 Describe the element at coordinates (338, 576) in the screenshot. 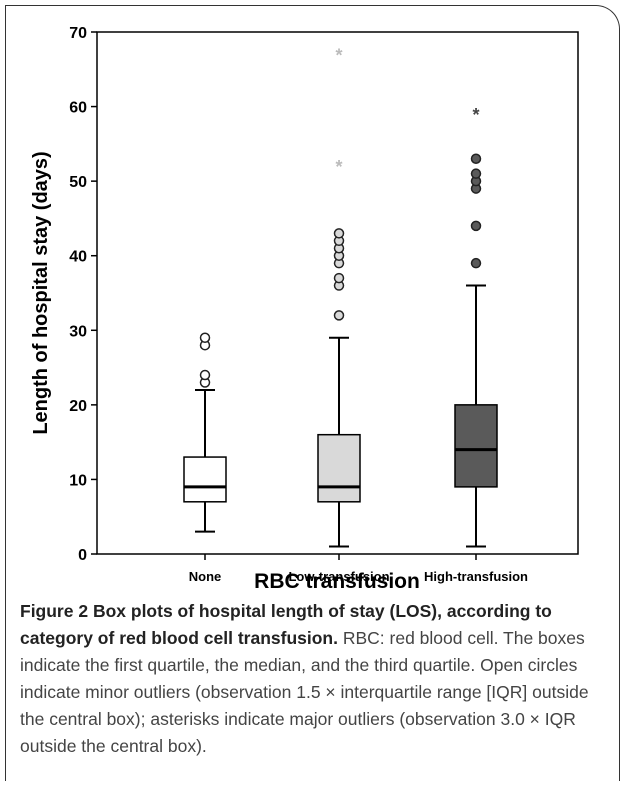

I see `x-tick-label: Low-transfusion` at that location.